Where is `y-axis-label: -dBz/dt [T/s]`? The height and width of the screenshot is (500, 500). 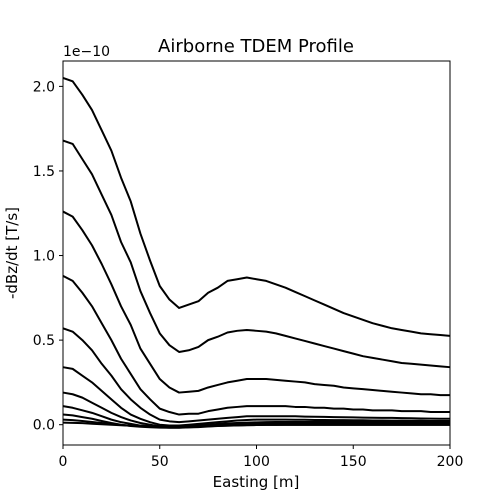
y-axis-label: -dBz/dt [T/s] is located at coordinates (12, 253).